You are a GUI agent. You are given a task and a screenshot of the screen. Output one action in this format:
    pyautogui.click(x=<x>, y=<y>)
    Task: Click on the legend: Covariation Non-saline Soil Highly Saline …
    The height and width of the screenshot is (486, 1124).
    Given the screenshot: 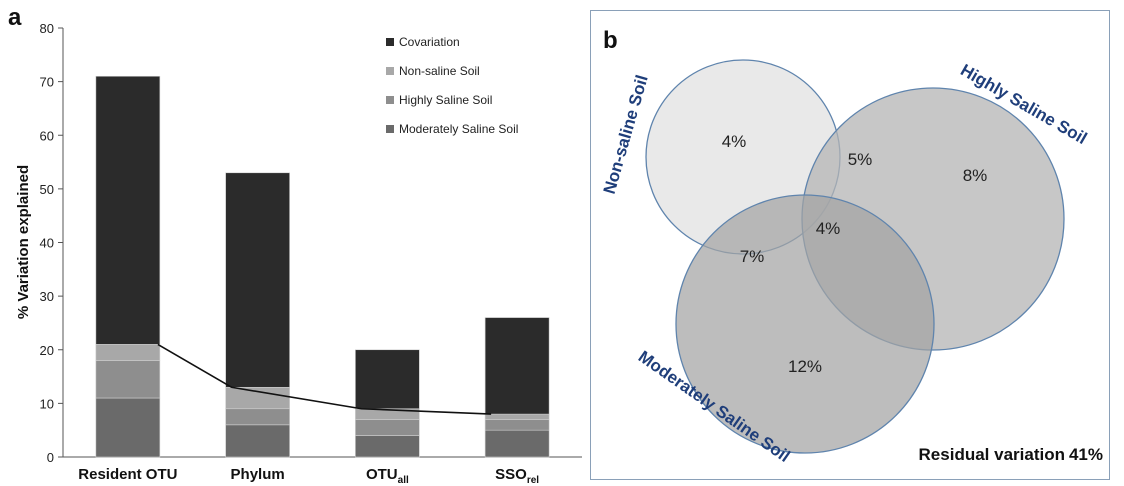 What is the action you would take?
    pyautogui.click(x=452, y=85)
    